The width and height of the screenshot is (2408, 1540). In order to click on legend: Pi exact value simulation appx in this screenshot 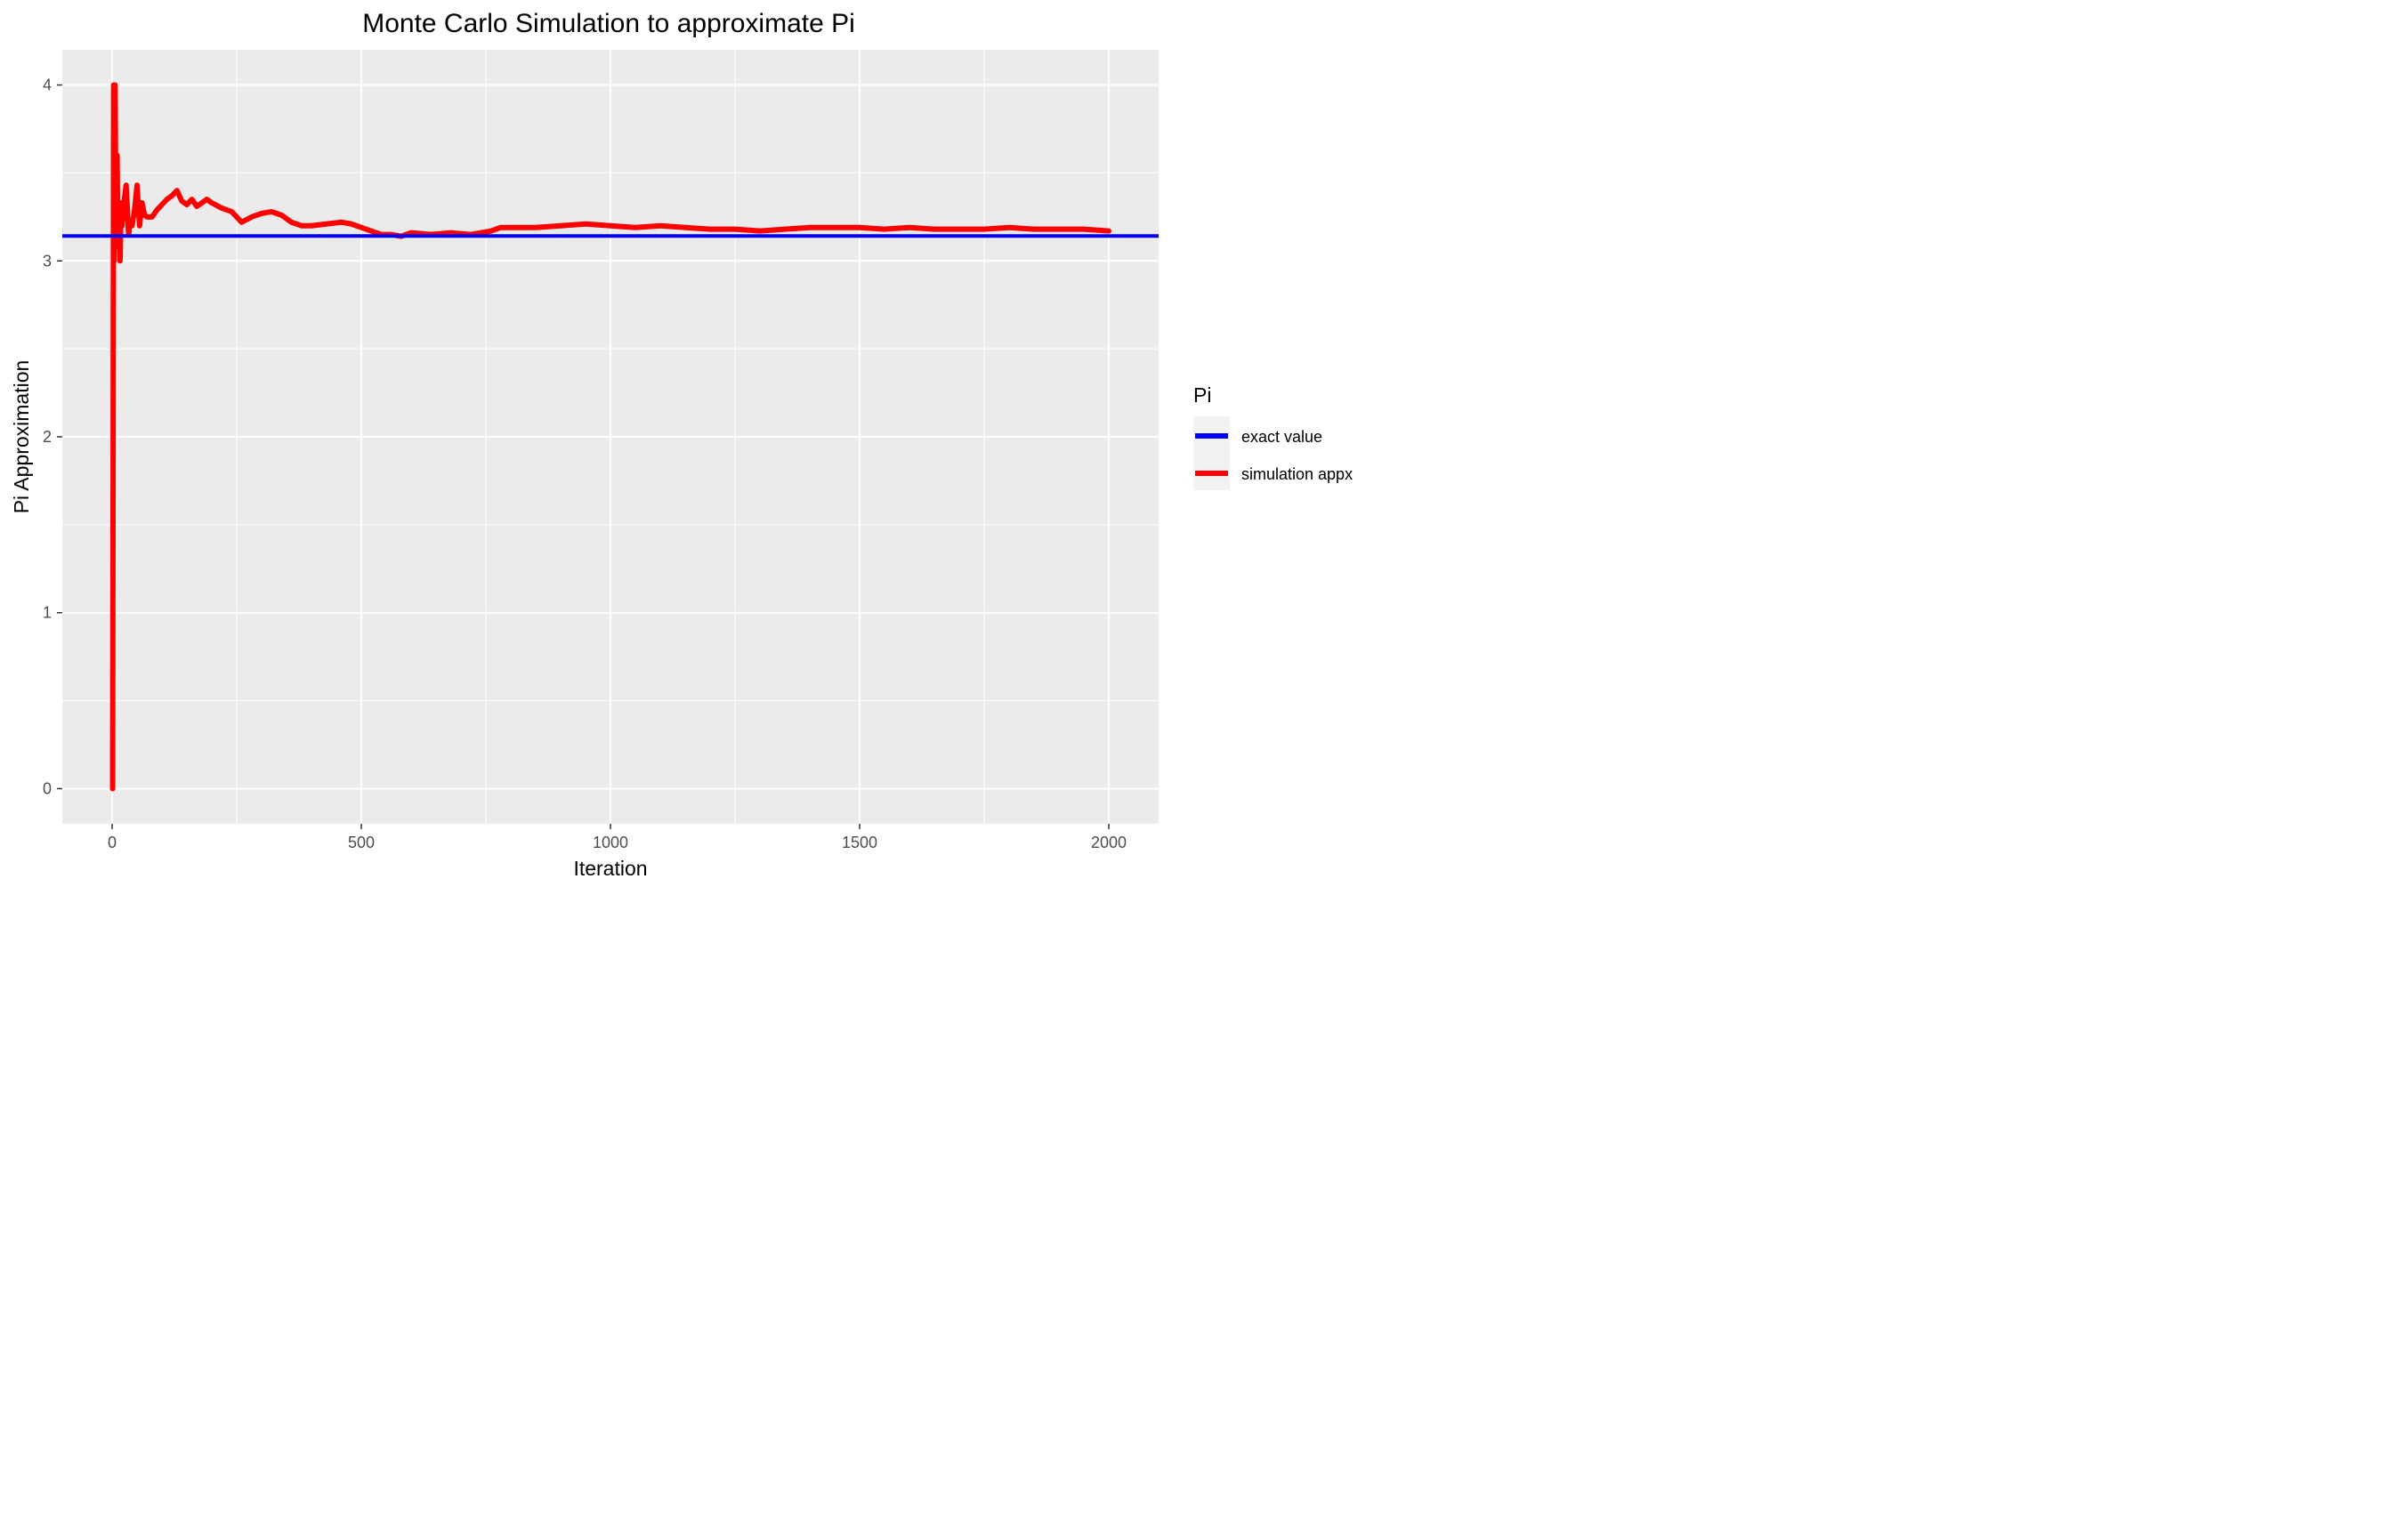, I will do `click(1273, 436)`.